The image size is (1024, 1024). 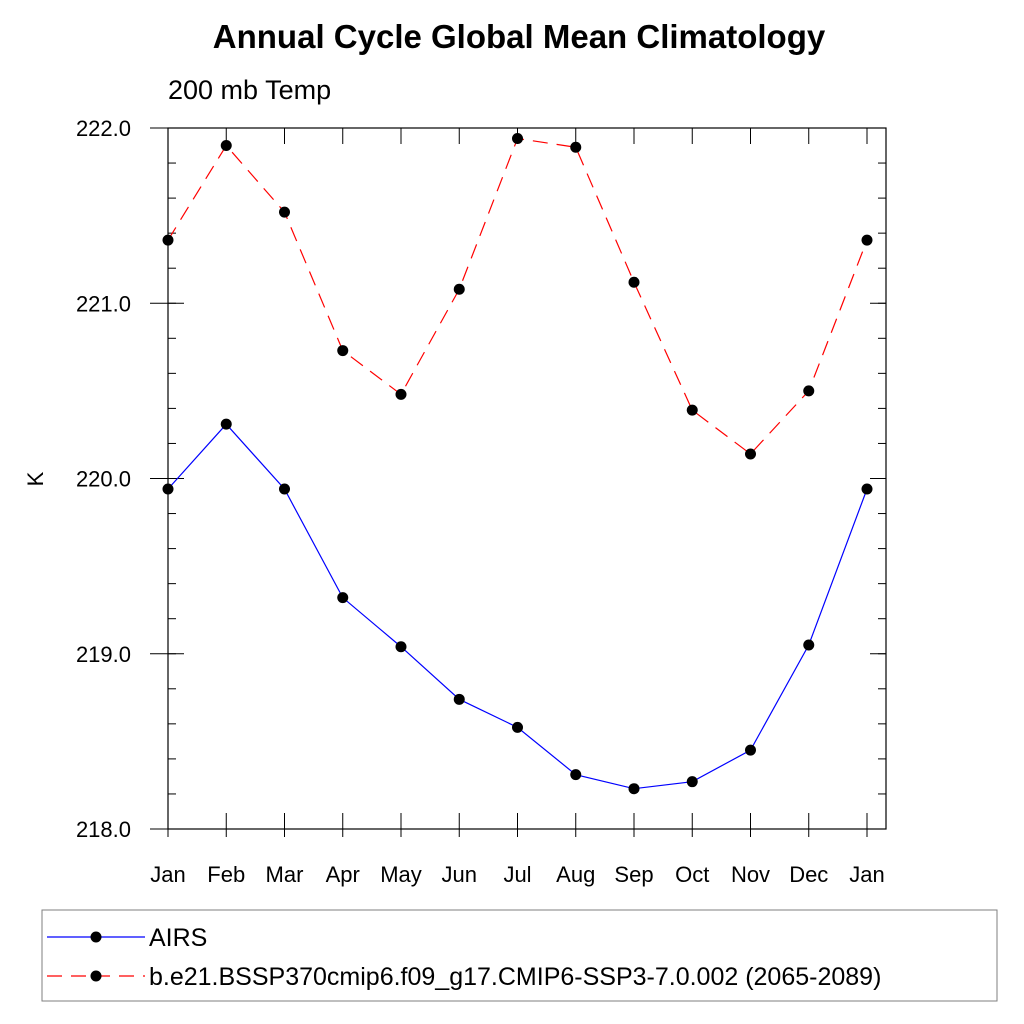 What do you see at coordinates (35, 478) in the screenshot?
I see `y-axis-label: K` at bounding box center [35, 478].